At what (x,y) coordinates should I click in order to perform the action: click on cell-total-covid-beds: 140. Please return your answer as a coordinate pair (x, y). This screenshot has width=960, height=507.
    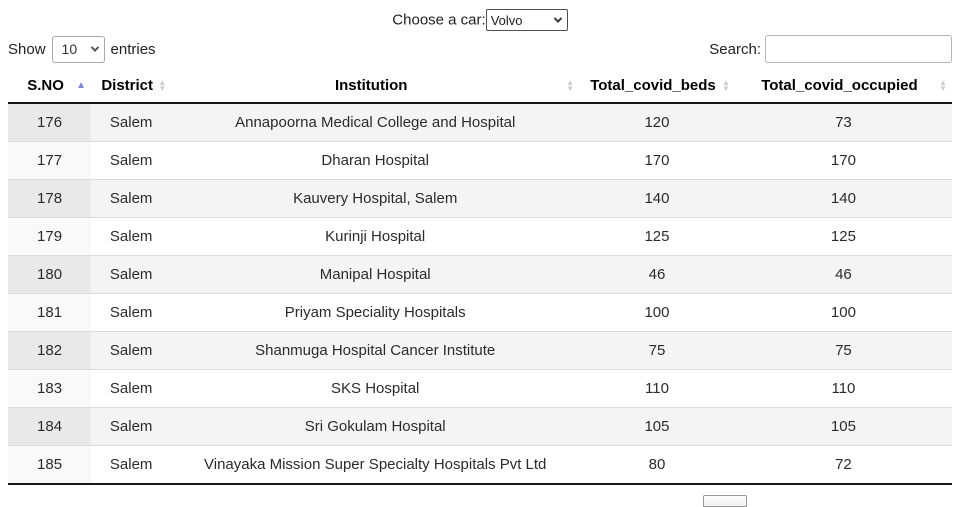
    Looking at the image, I should click on (657, 198).